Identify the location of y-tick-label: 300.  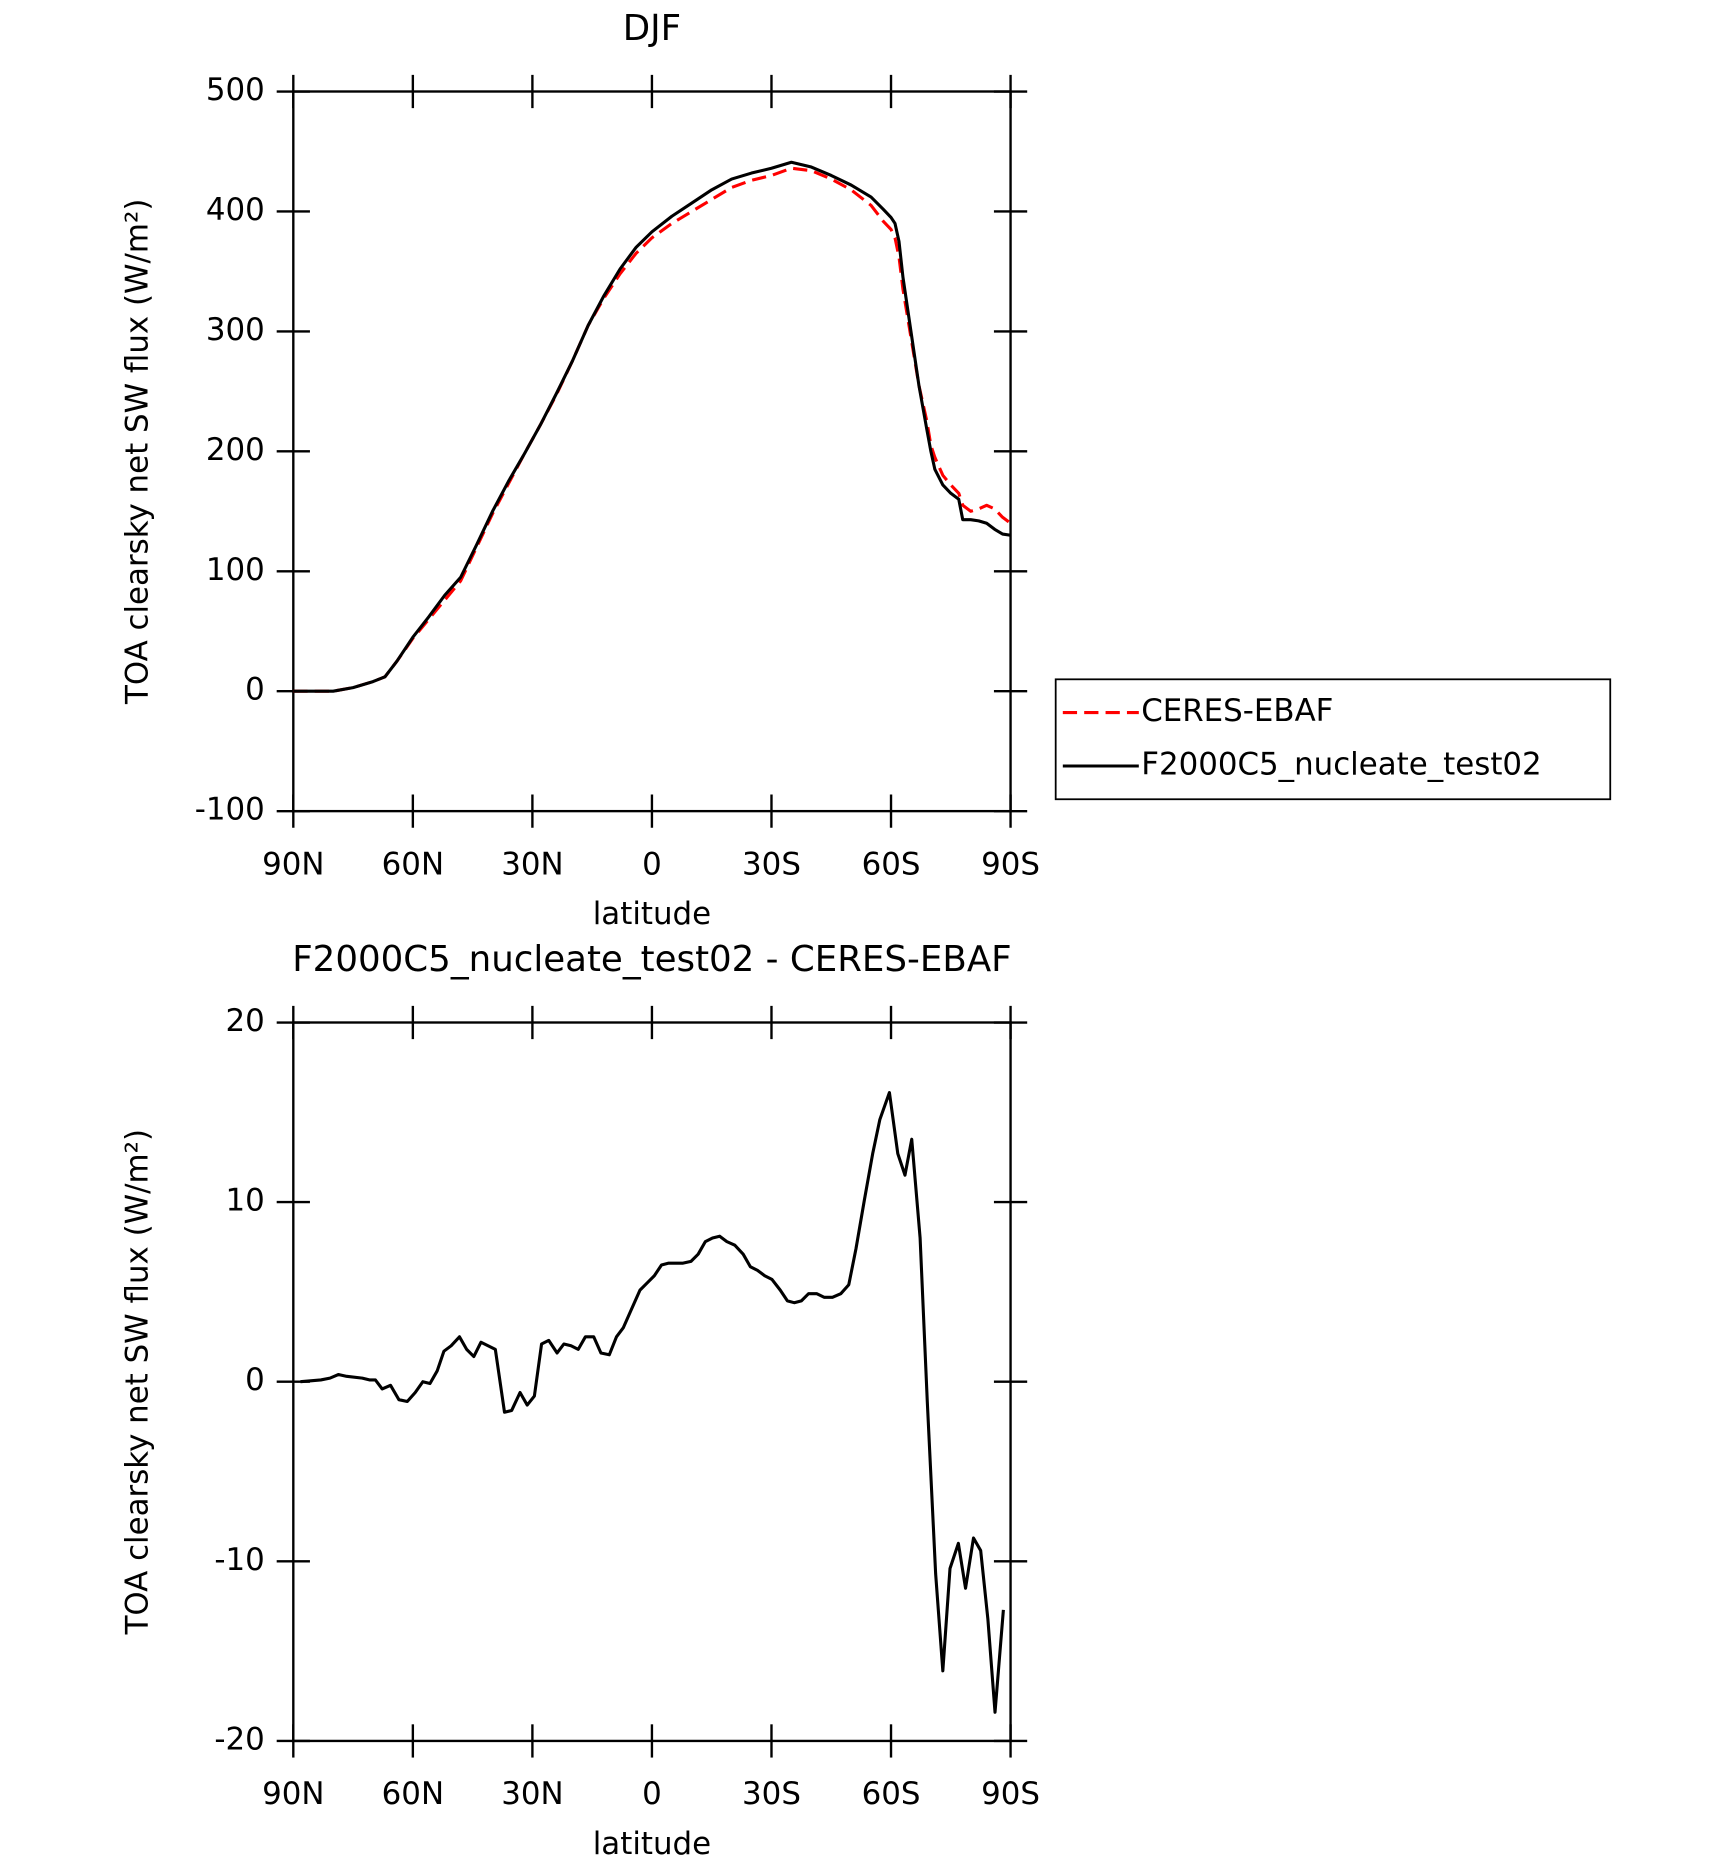
(235, 330).